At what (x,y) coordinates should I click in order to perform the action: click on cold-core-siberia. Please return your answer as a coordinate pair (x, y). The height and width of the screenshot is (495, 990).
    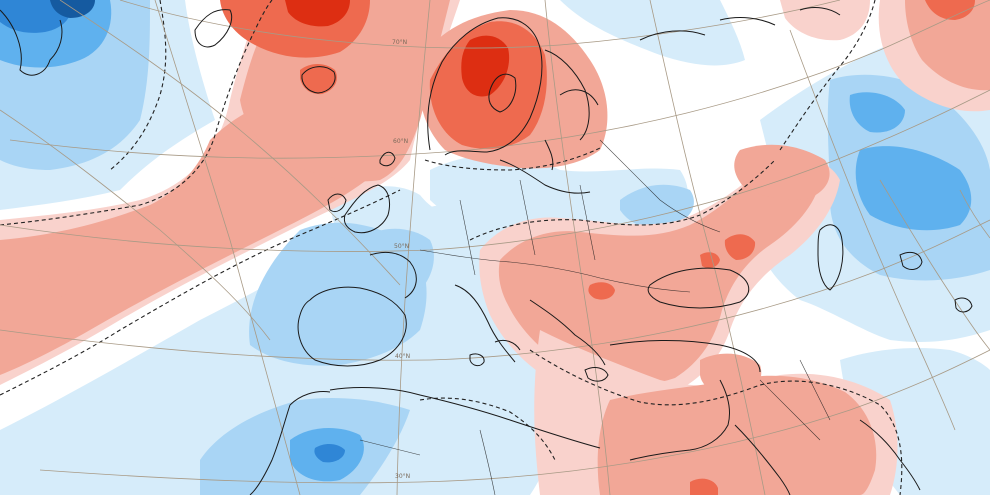
    Looking at the image, I should click on (913, 188).